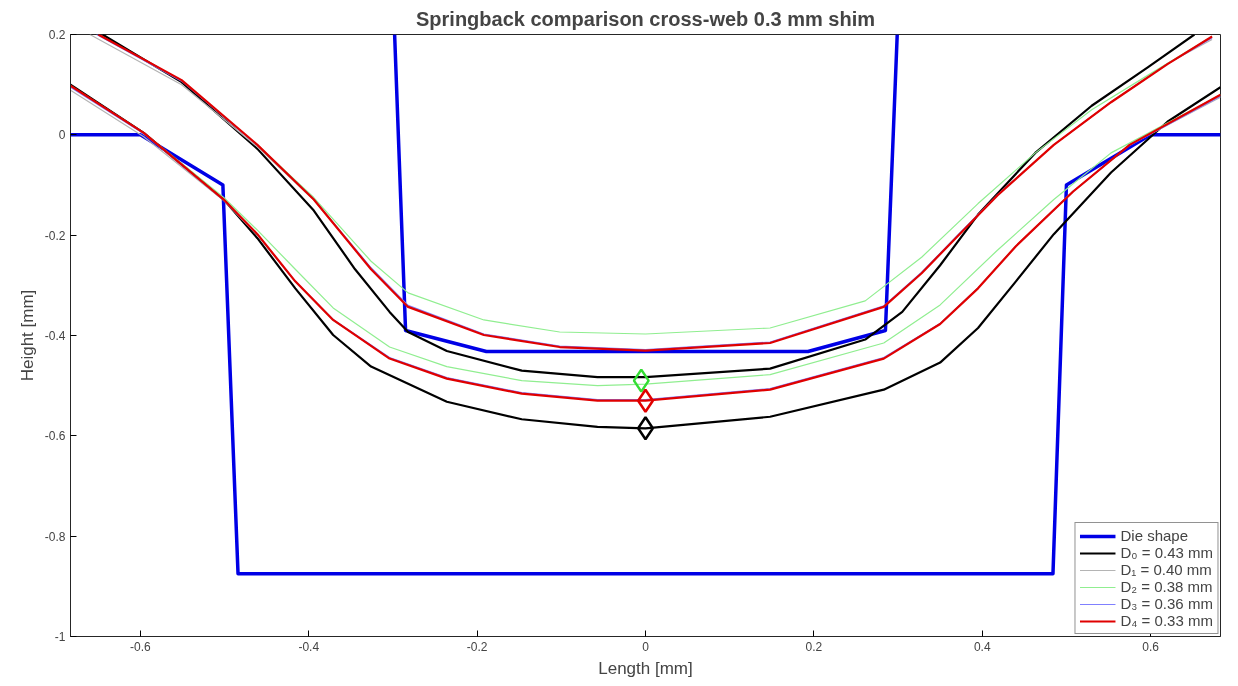 The width and height of the screenshot is (1238, 686). I want to click on y-tick-label: -0.8, so click(55, 536).